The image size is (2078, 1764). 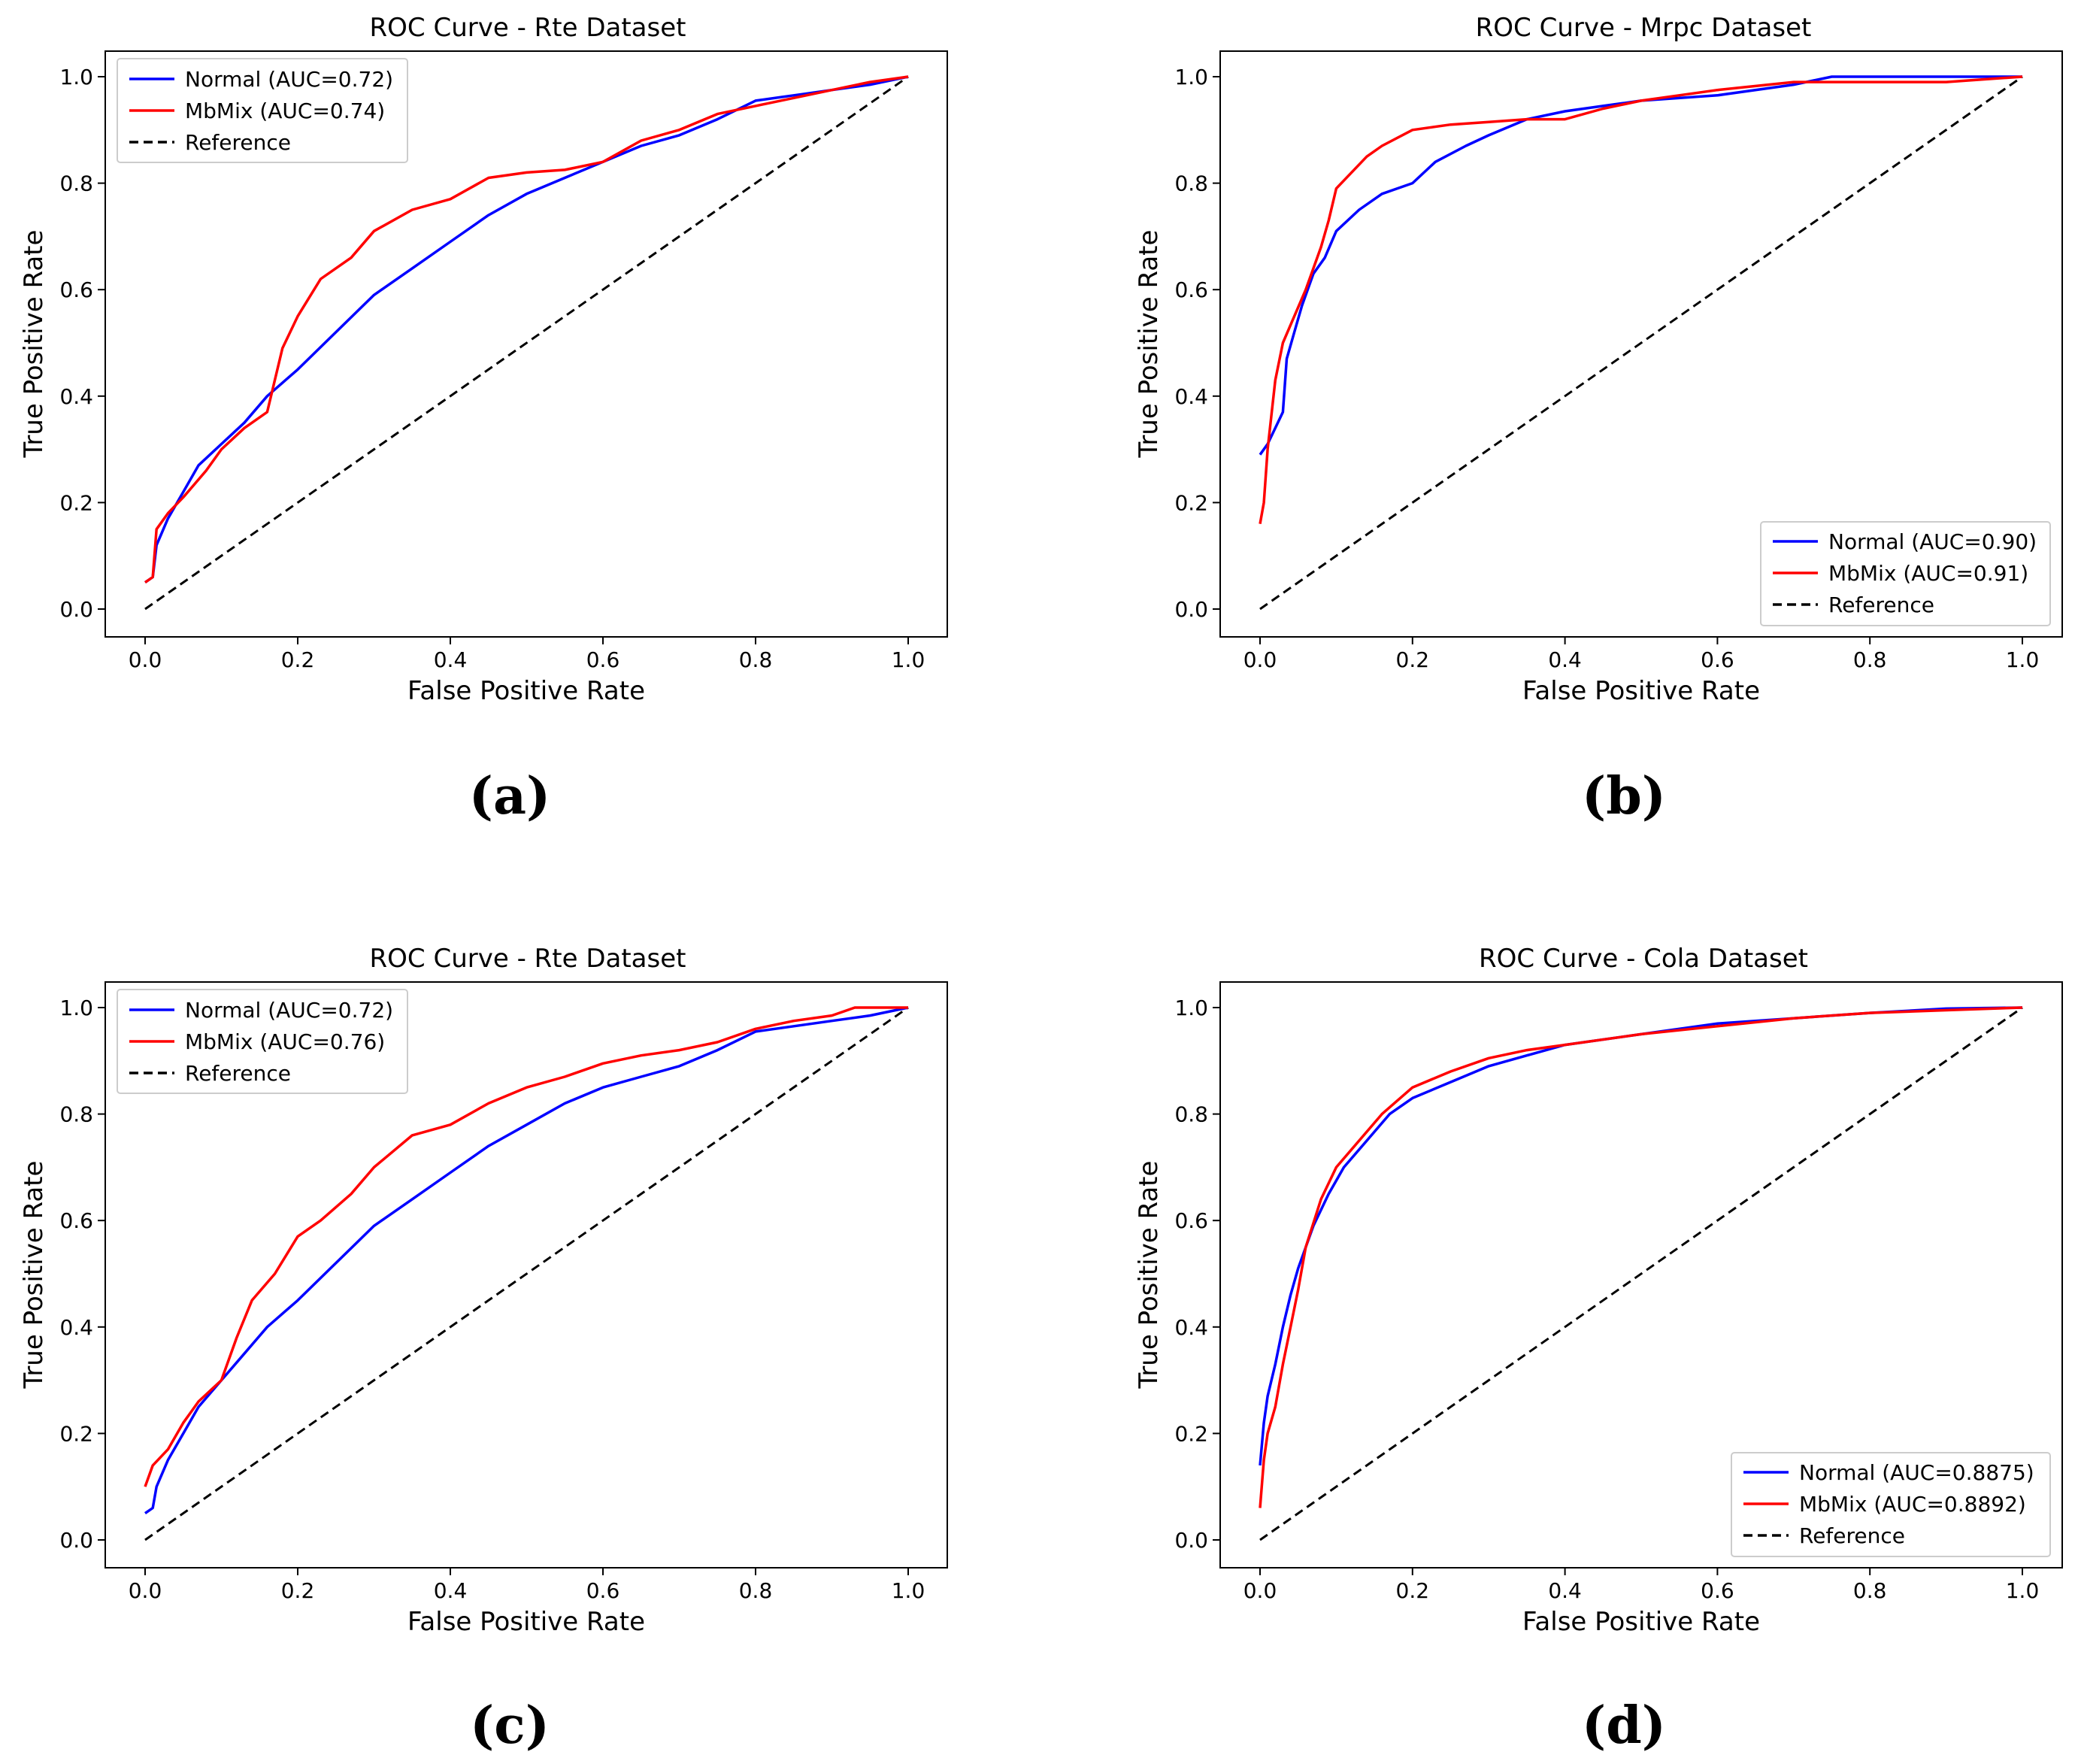 What do you see at coordinates (1643, 959) in the screenshot?
I see `chart-title: ROC Curve - Cola Dataset` at bounding box center [1643, 959].